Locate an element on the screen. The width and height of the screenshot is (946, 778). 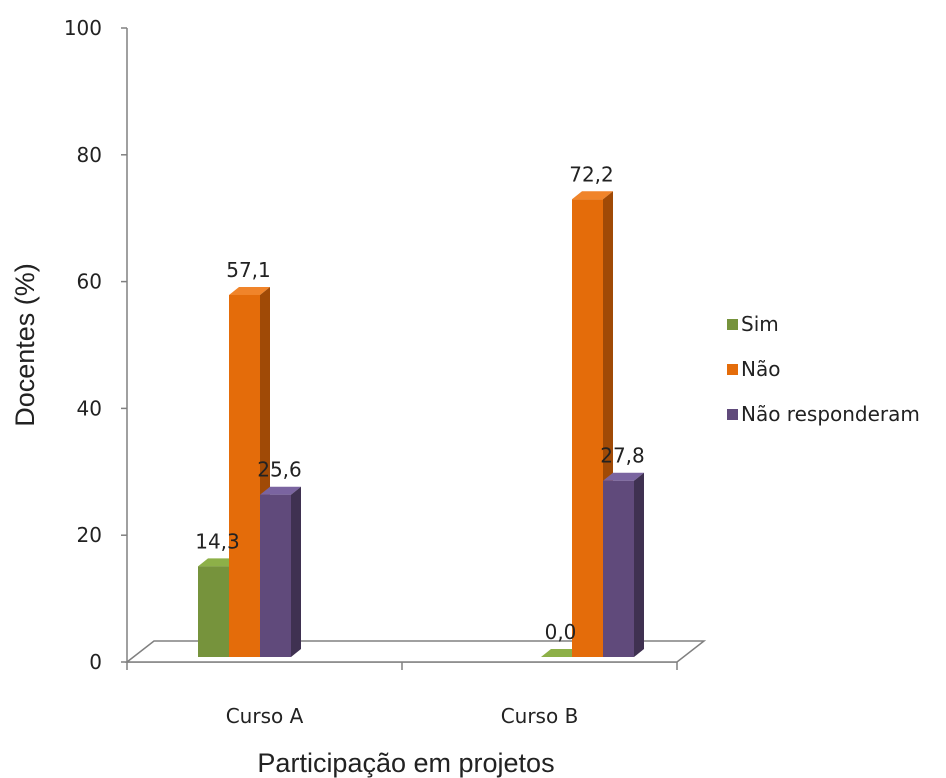
y-axis-ticks: 0 20 40 60 80 100 is located at coordinates (95, 345).